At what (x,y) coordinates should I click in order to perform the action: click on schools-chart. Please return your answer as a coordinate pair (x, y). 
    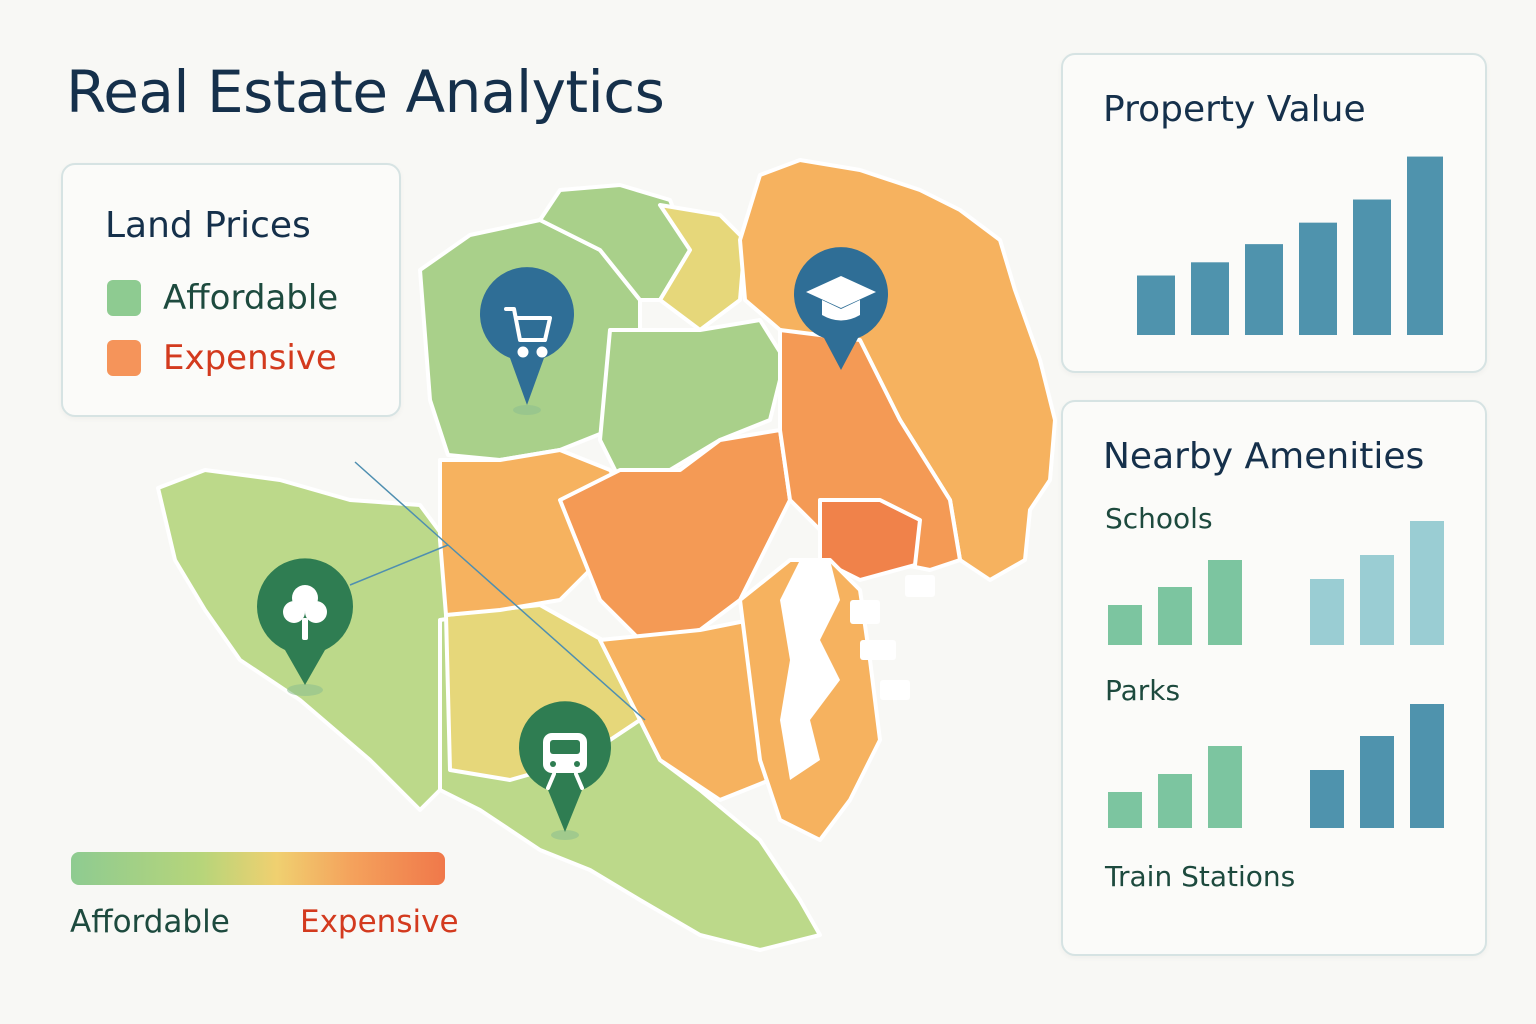
    Looking at the image, I should click on (1276, 583).